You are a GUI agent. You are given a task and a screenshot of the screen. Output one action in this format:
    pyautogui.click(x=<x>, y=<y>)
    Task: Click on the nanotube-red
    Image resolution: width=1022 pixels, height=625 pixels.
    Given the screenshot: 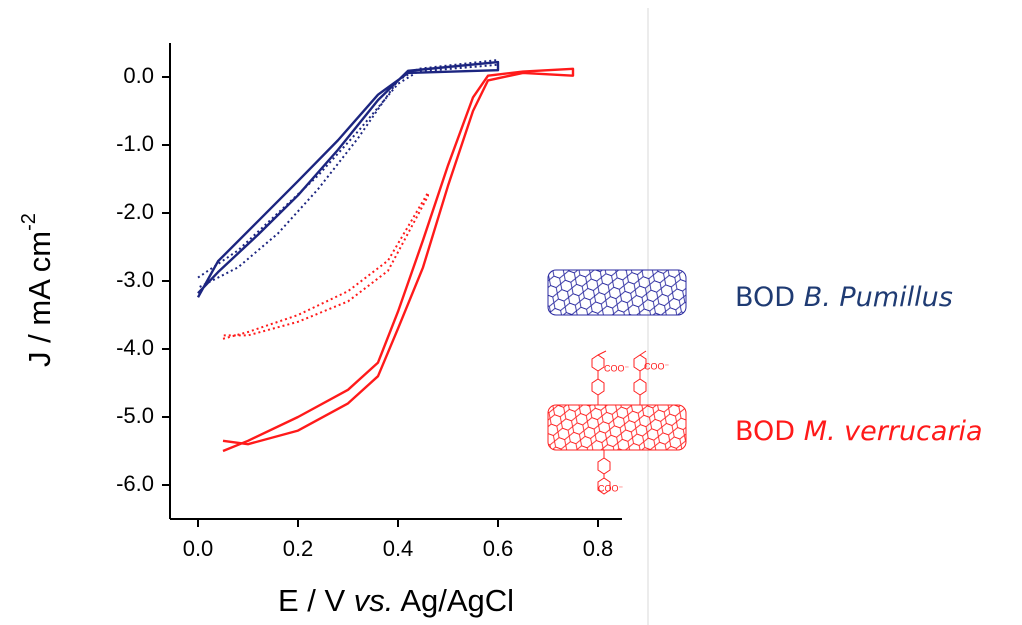 What is the action you would take?
    pyautogui.click(x=617, y=422)
    